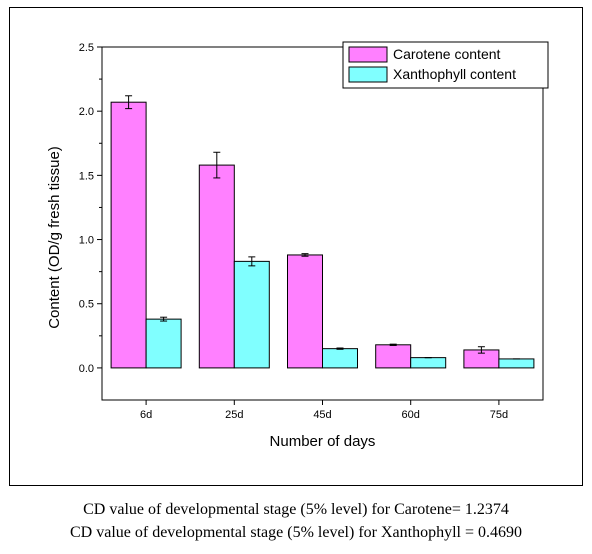 This screenshot has height=554, width=592. Describe the element at coordinates (86, 112) in the screenshot. I see `y-tick-label: 2.0` at that location.